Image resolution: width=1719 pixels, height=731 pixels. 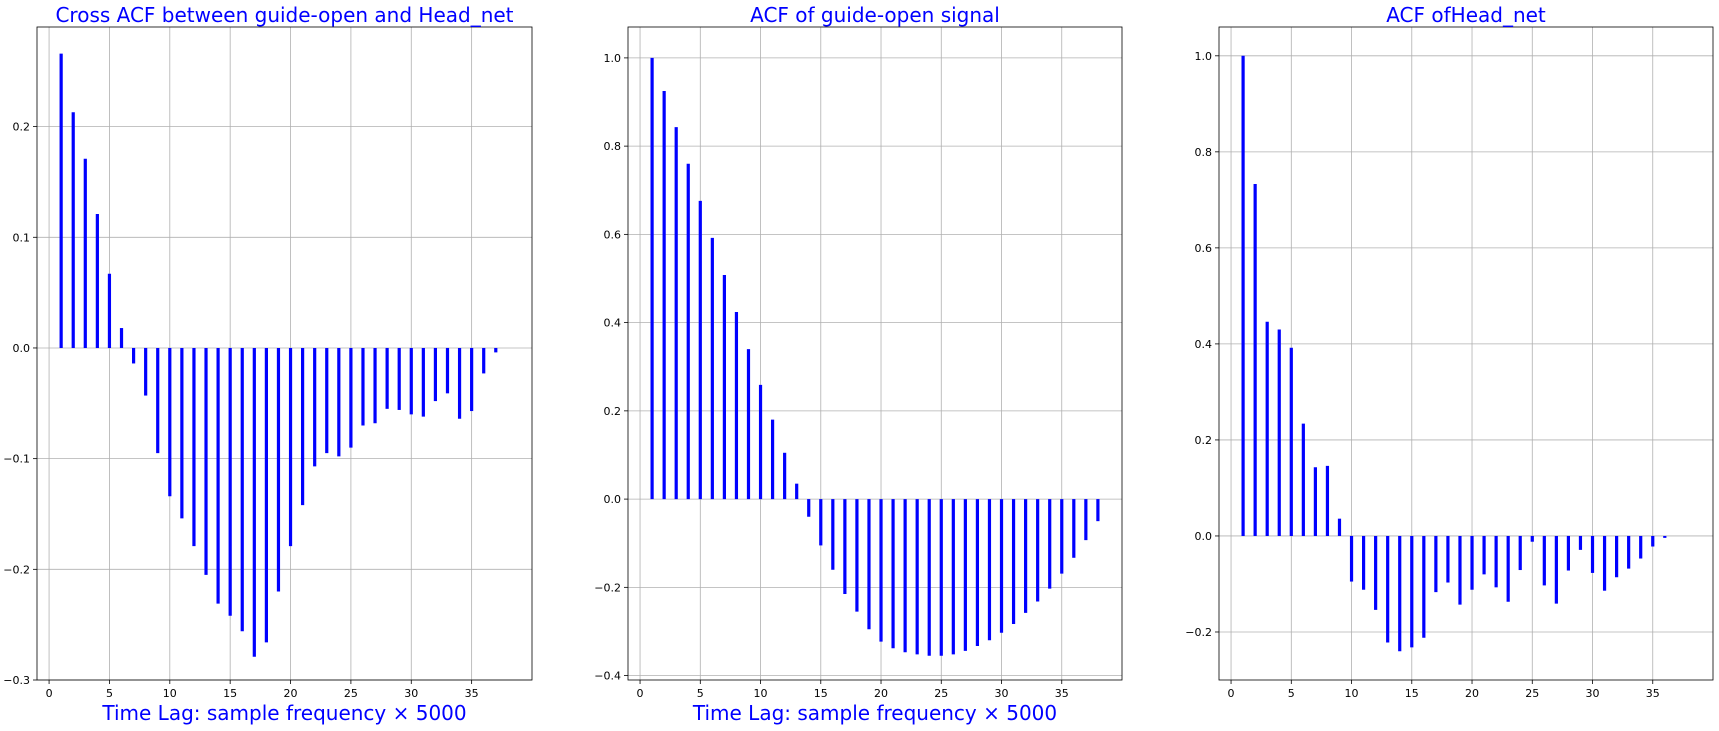 What do you see at coordinates (16, 680) in the screenshot?
I see `y-tick-label: −0.3` at bounding box center [16, 680].